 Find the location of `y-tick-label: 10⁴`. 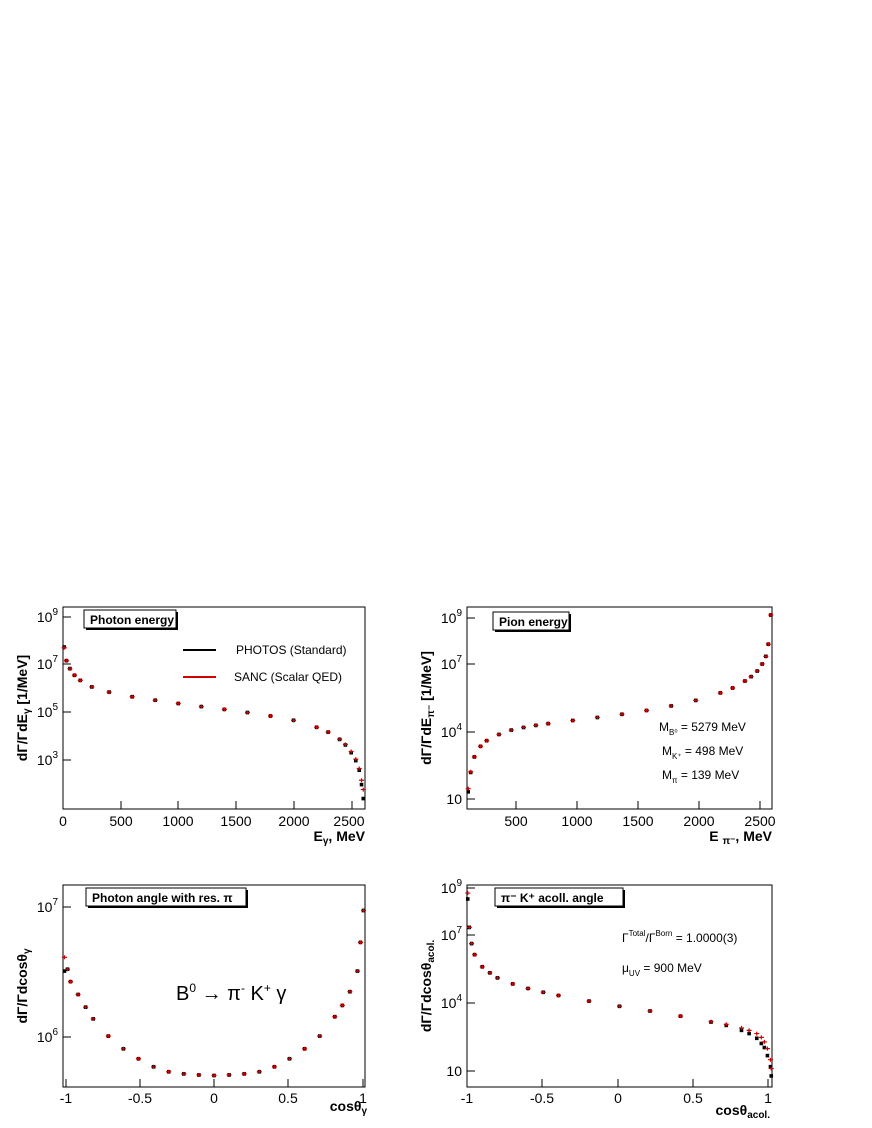

y-tick-label: 10⁴ is located at coordinates (452, 731).